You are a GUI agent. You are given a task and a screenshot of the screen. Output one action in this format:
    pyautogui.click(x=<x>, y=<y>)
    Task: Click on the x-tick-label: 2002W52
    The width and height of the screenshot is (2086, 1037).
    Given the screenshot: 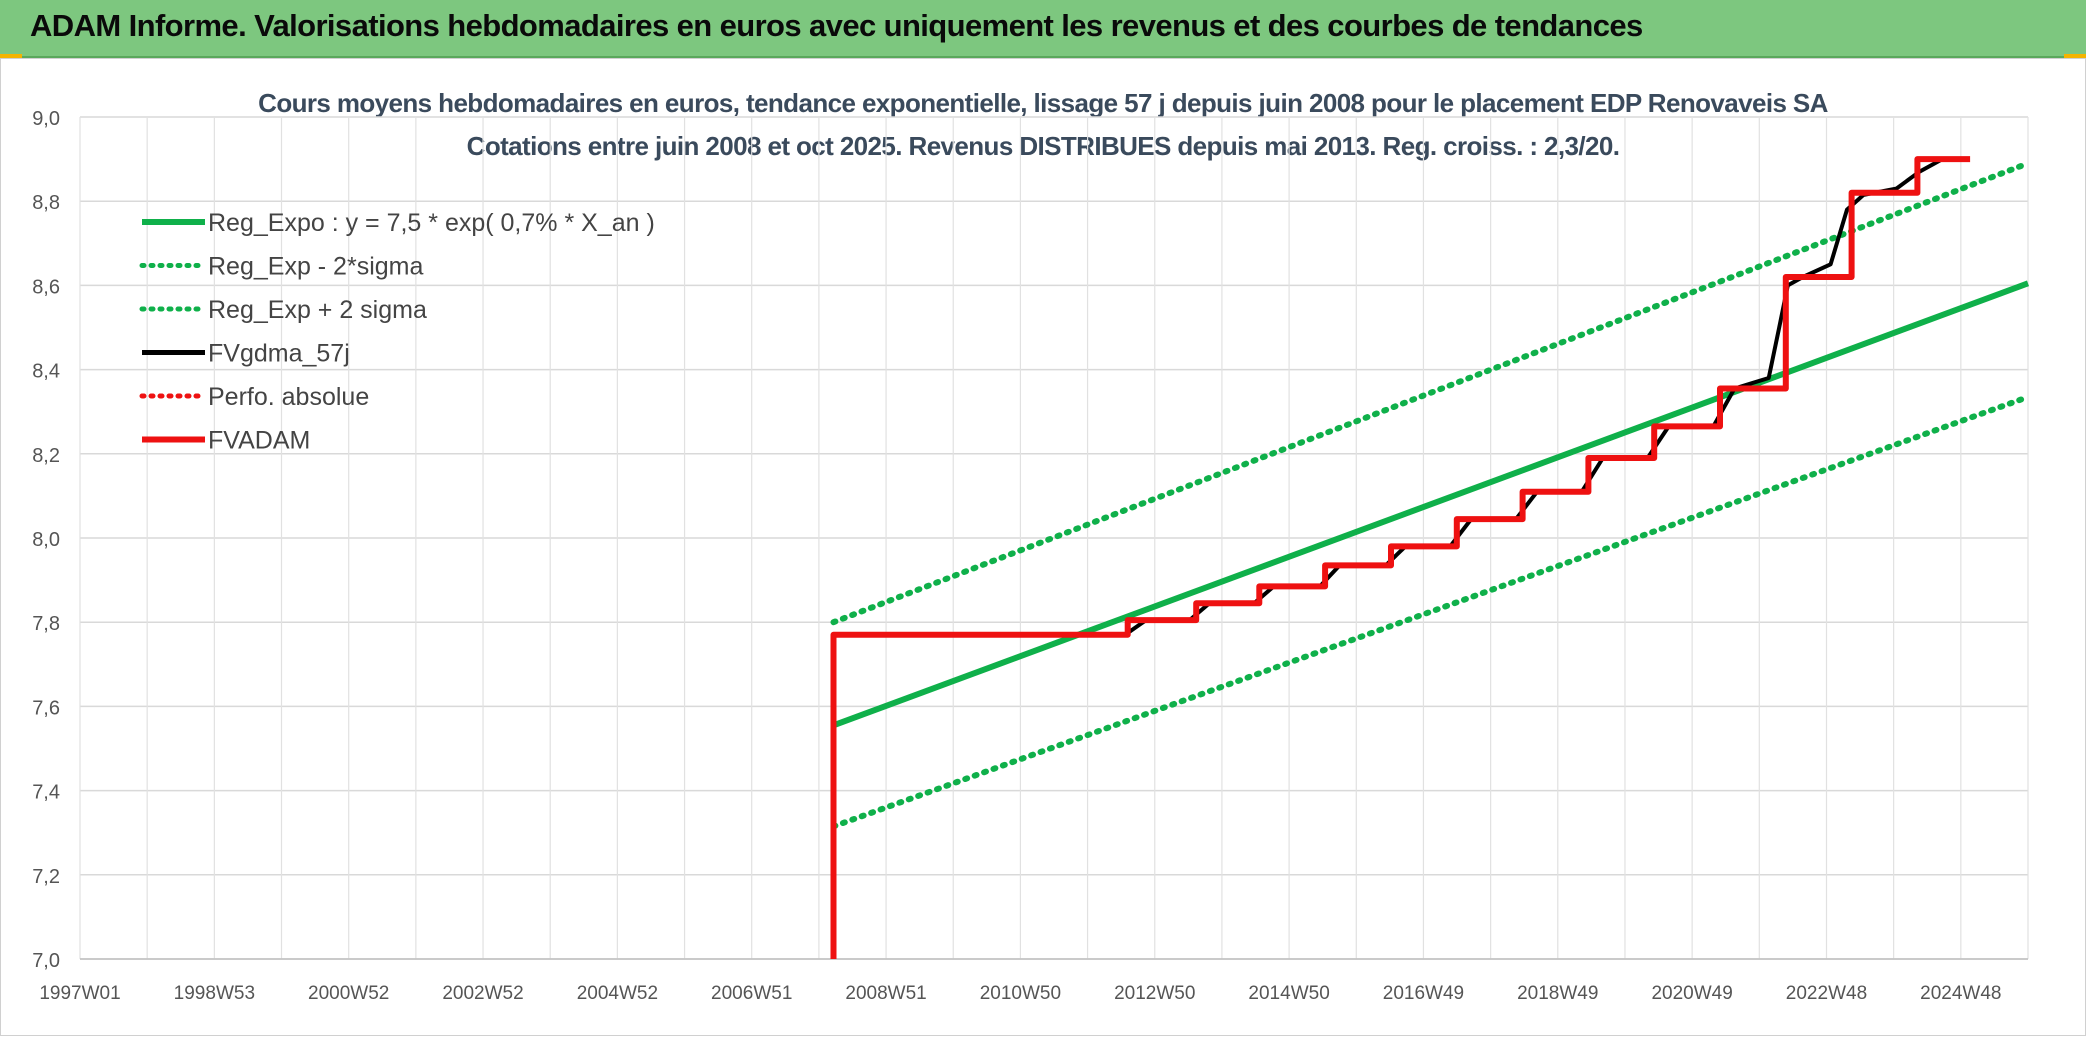 What is the action you would take?
    pyautogui.click(x=482, y=993)
    